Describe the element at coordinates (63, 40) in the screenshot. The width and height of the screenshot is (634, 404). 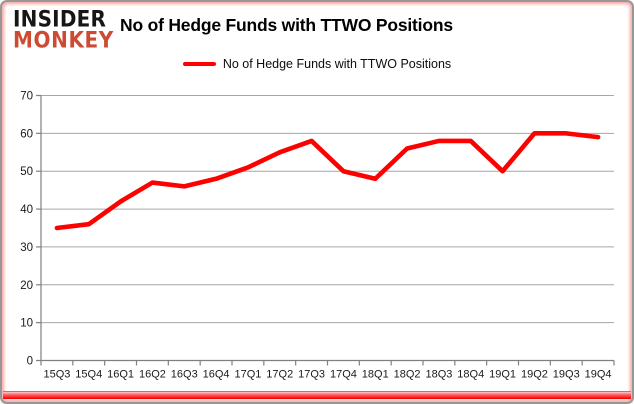
I see `logo-text-monkey: MONKEY` at that location.